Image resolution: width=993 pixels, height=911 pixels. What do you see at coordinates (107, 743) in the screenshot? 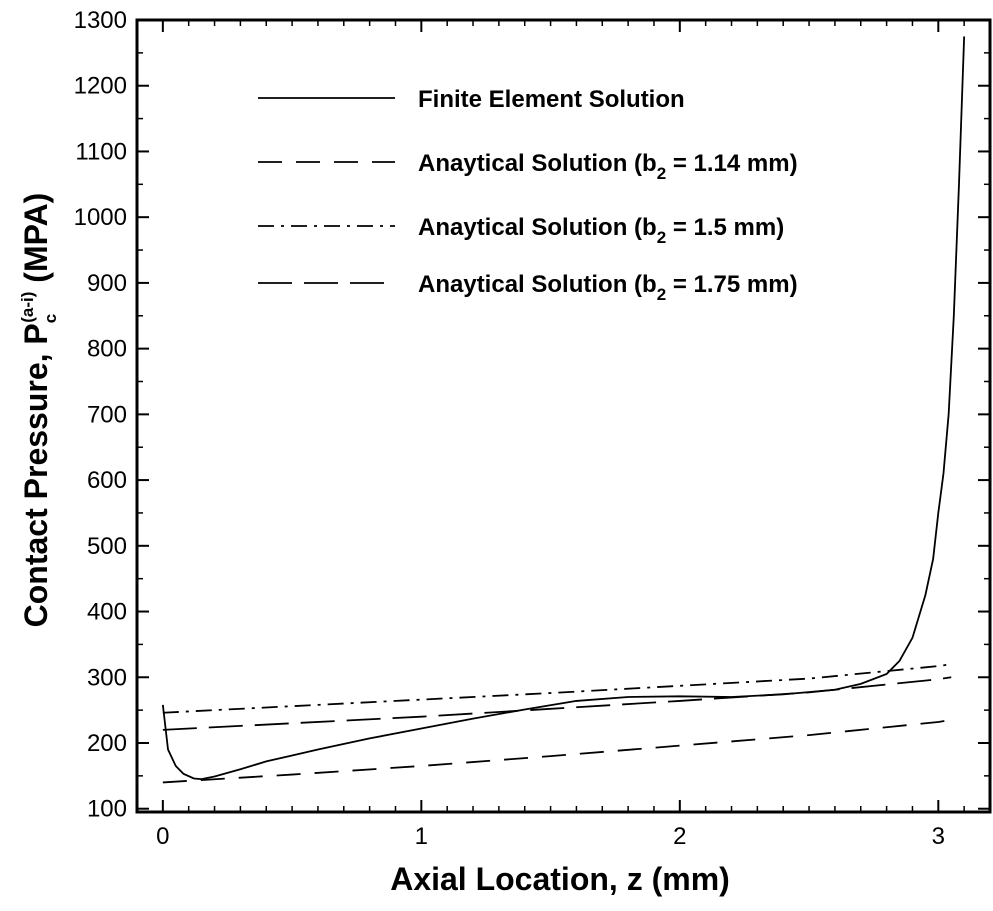
I see `y-tick-label: 200` at bounding box center [107, 743].